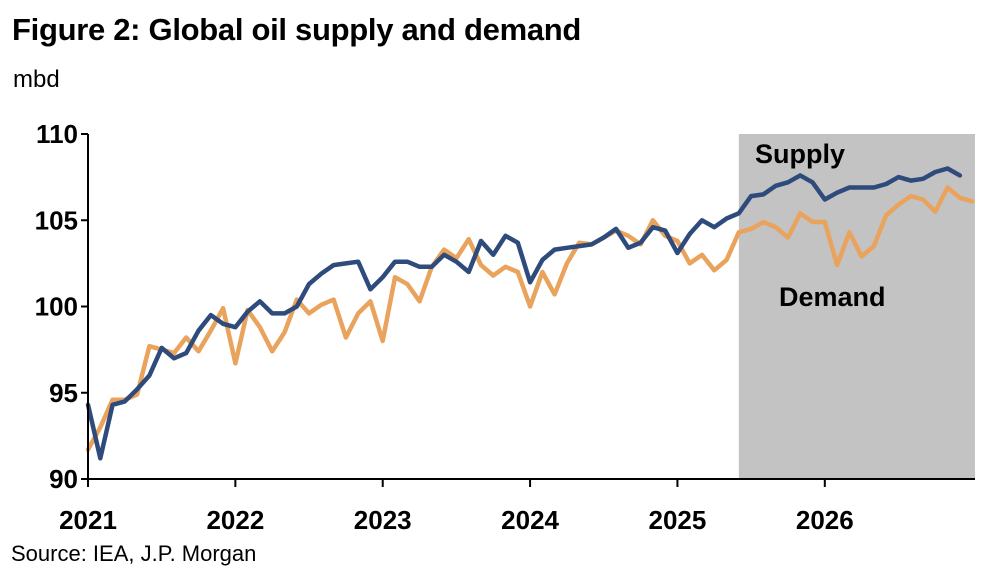 The image size is (998, 575). What do you see at coordinates (88, 520) in the screenshot?
I see `x-tick-label: 2021` at bounding box center [88, 520].